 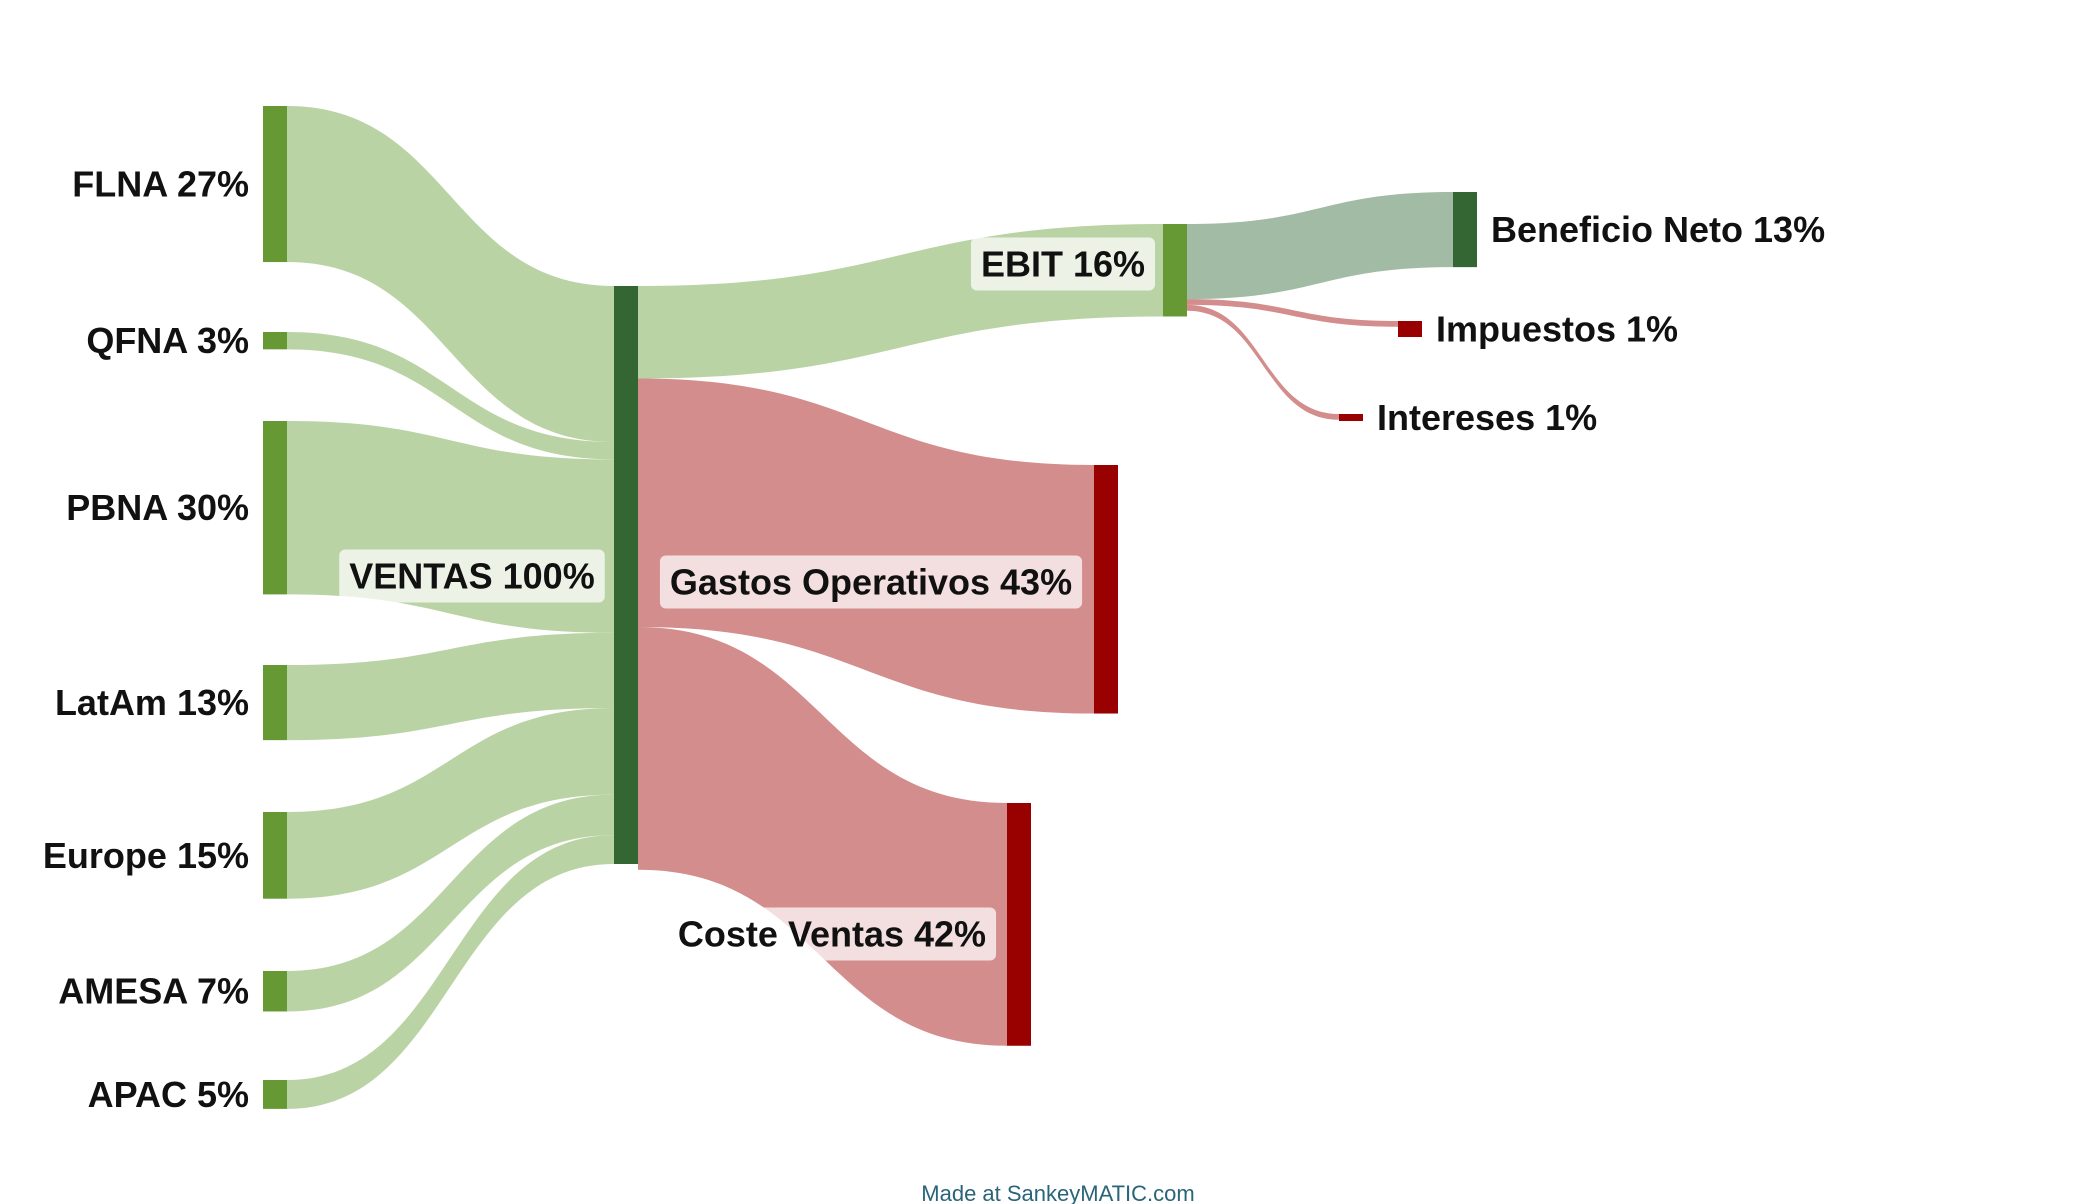 I want to click on node-pbna, so click(x=275, y=508).